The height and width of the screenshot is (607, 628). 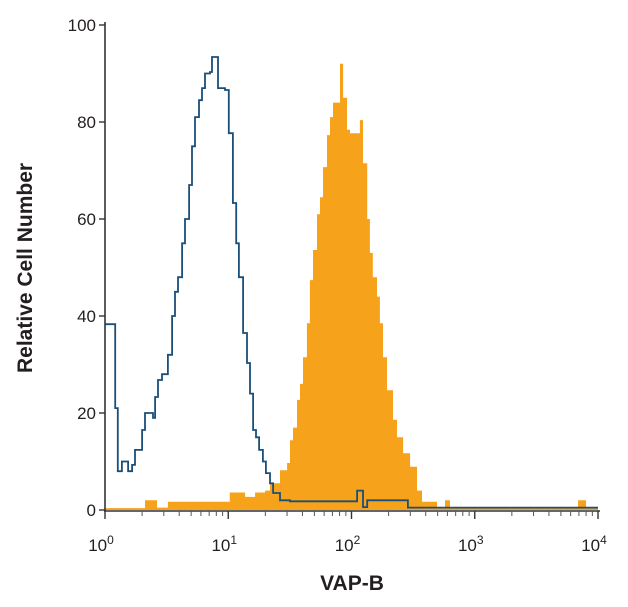 What do you see at coordinates (352, 583) in the screenshot?
I see `x-axis-label: VAP-B` at bounding box center [352, 583].